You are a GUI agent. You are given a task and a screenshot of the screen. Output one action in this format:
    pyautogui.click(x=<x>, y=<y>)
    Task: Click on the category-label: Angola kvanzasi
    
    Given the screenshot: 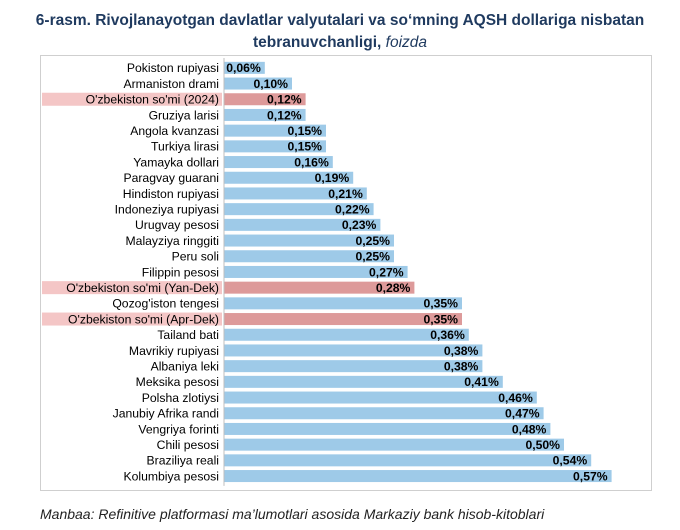 What is the action you would take?
    pyautogui.click(x=174, y=131)
    